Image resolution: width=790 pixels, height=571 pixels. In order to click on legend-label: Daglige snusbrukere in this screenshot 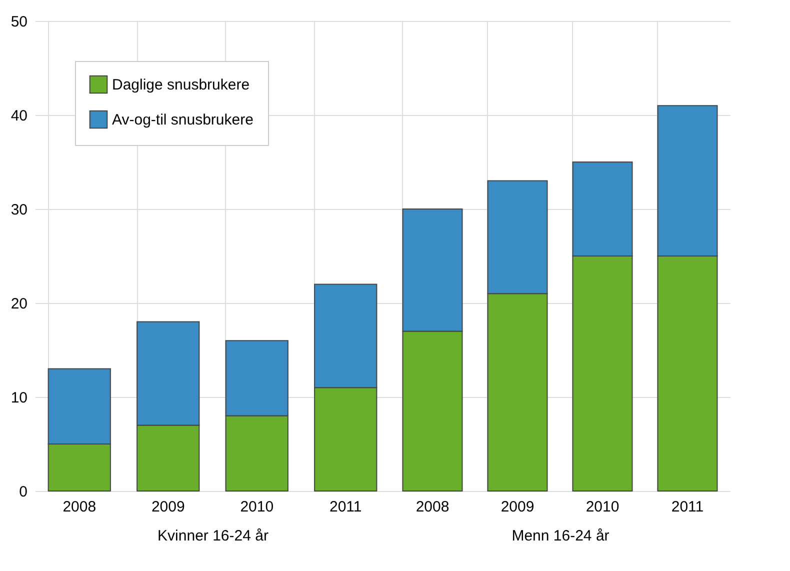, I will do `click(181, 85)`.